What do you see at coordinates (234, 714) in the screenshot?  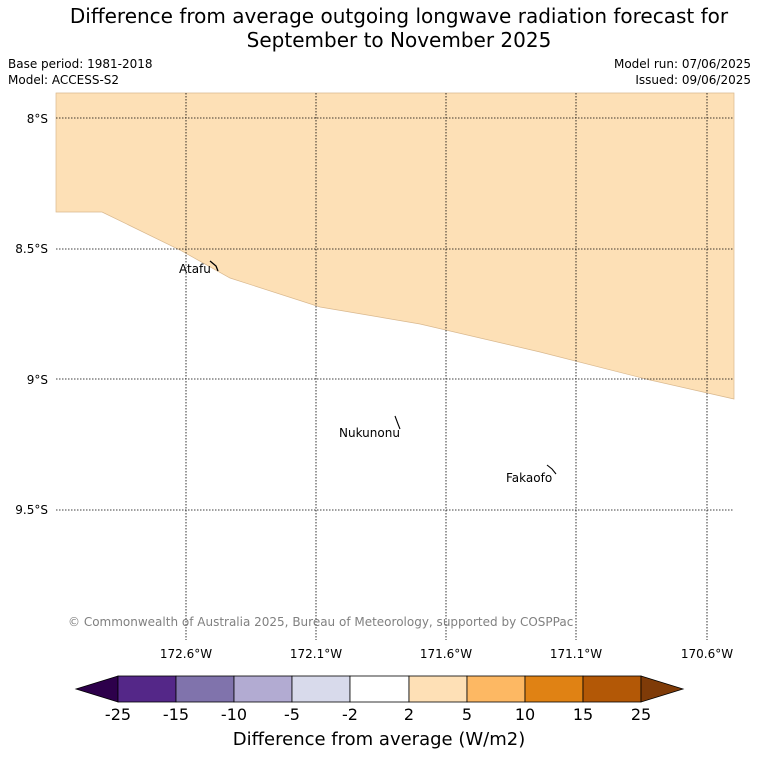 I see `colorbar-tick: -10` at bounding box center [234, 714].